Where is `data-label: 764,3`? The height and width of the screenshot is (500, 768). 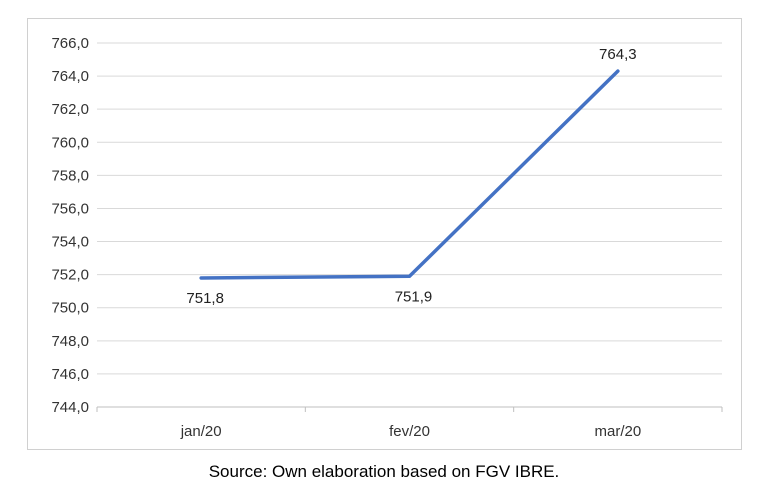 data-label: 764,3 is located at coordinates (618, 54).